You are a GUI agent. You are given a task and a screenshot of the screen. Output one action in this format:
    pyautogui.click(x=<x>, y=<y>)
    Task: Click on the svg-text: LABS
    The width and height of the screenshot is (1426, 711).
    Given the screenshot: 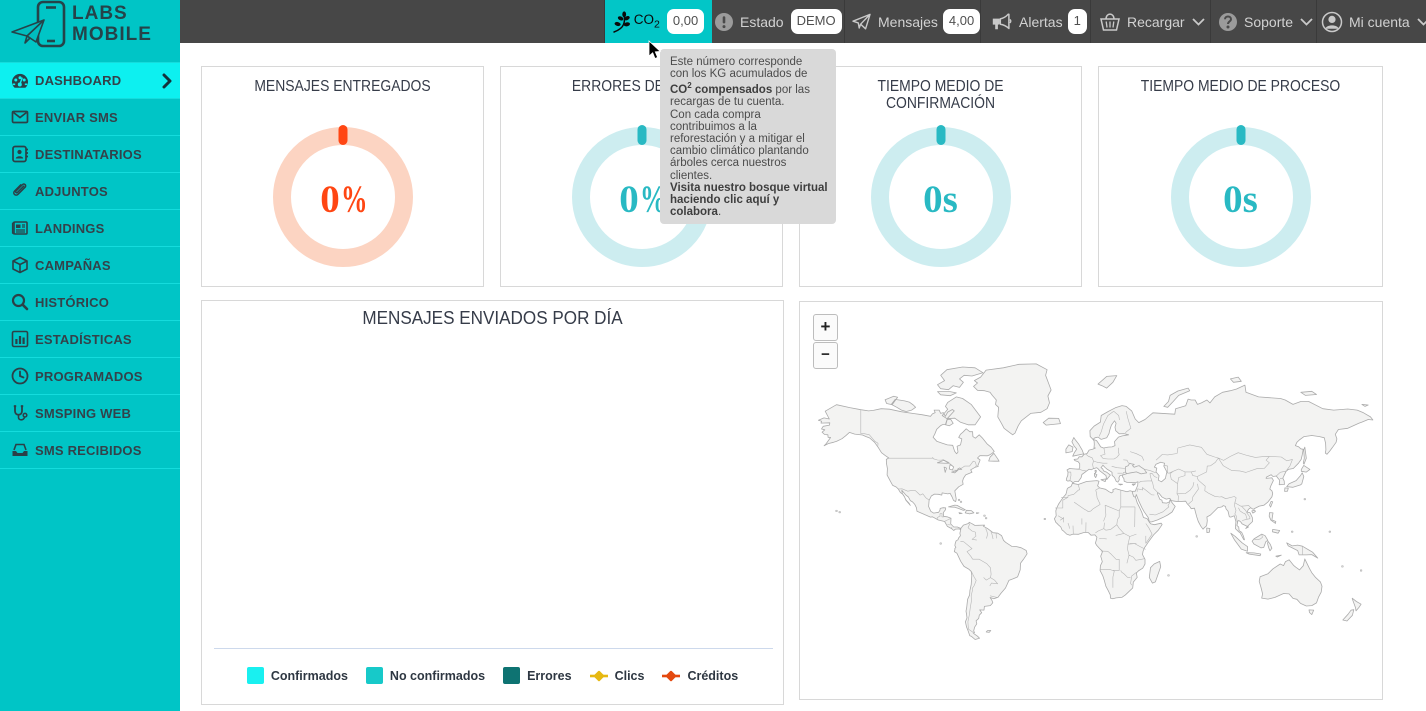 What is the action you would take?
    pyautogui.click(x=100, y=13)
    